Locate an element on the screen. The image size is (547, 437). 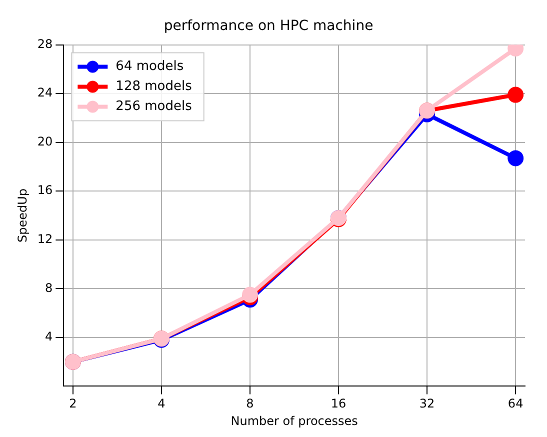
chart-title: performance on HPC machine is located at coordinates (269, 26).